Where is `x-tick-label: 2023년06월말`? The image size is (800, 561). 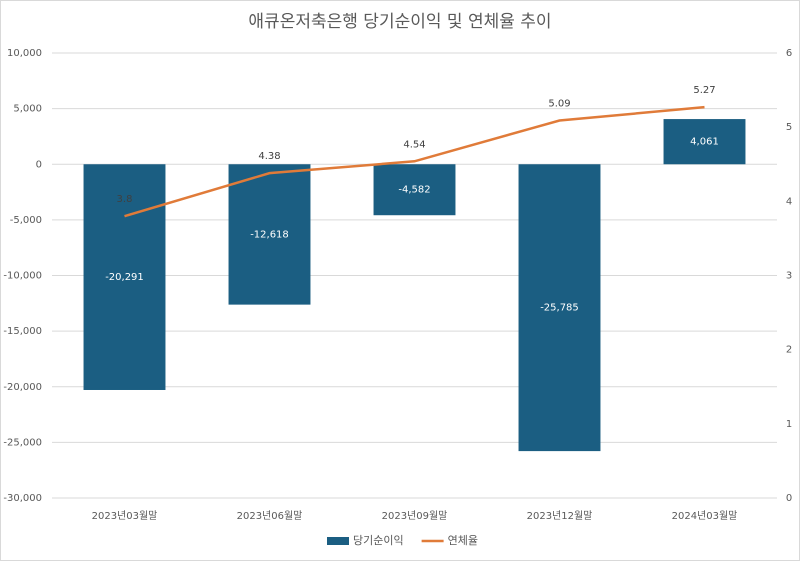
x-tick-label: 2023년06월말 is located at coordinates (270, 516).